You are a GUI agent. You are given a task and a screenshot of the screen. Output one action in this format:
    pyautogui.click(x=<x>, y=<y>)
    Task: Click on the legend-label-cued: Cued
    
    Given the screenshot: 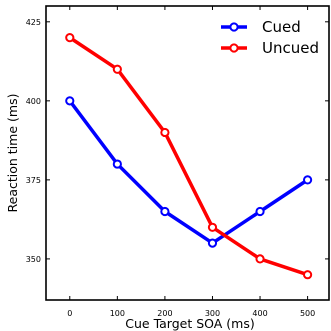 What is the action you would take?
    pyautogui.click(x=281, y=27)
    